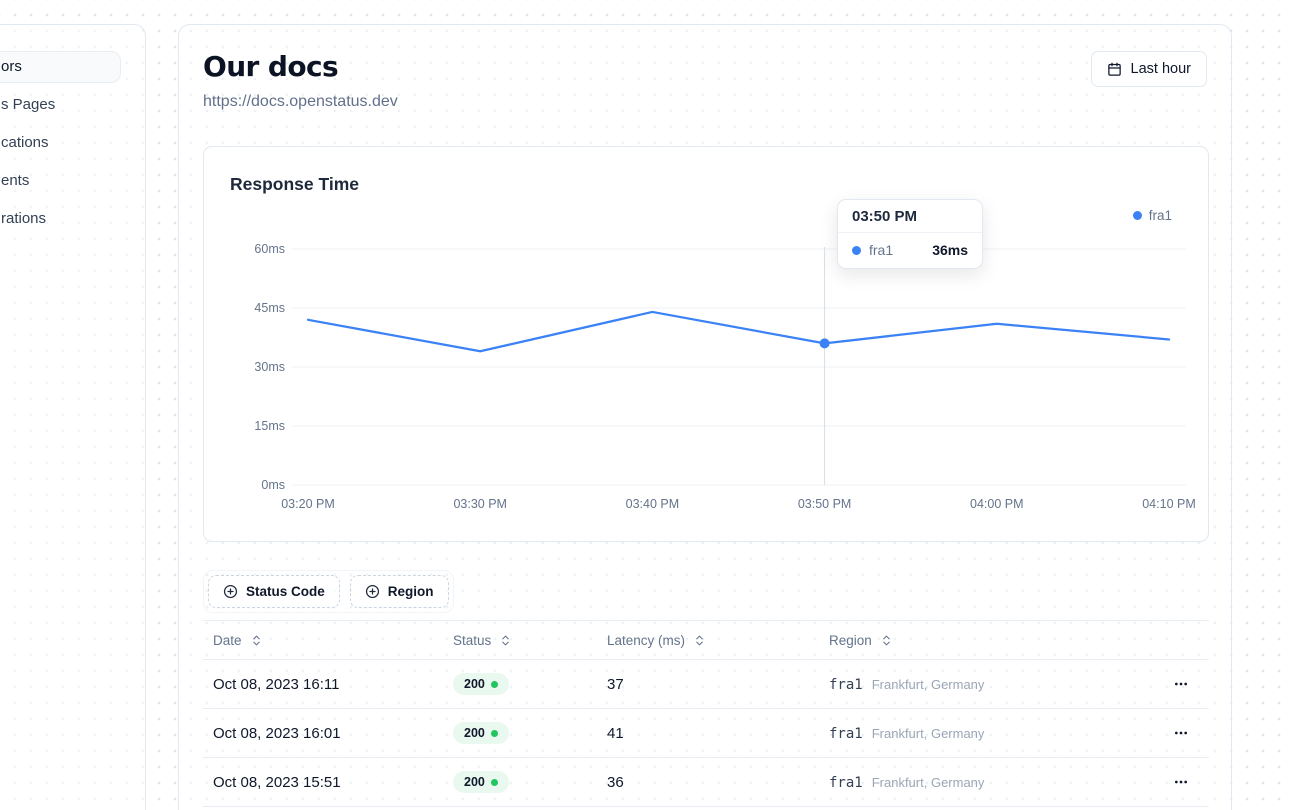 The width and height of the screenshot is (1291, 810). What do you see at coordinates (269, 367) in the screenshot?
I see `svg-text: 30ms` at bounding box center [269, 367].